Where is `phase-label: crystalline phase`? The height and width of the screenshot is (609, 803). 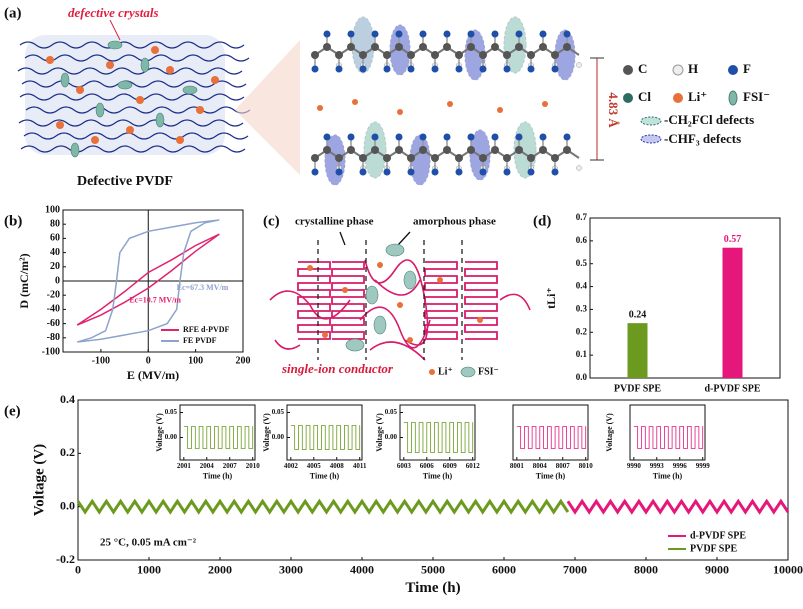
phase-label: crystalline phase is located at coordinates (334, 222).